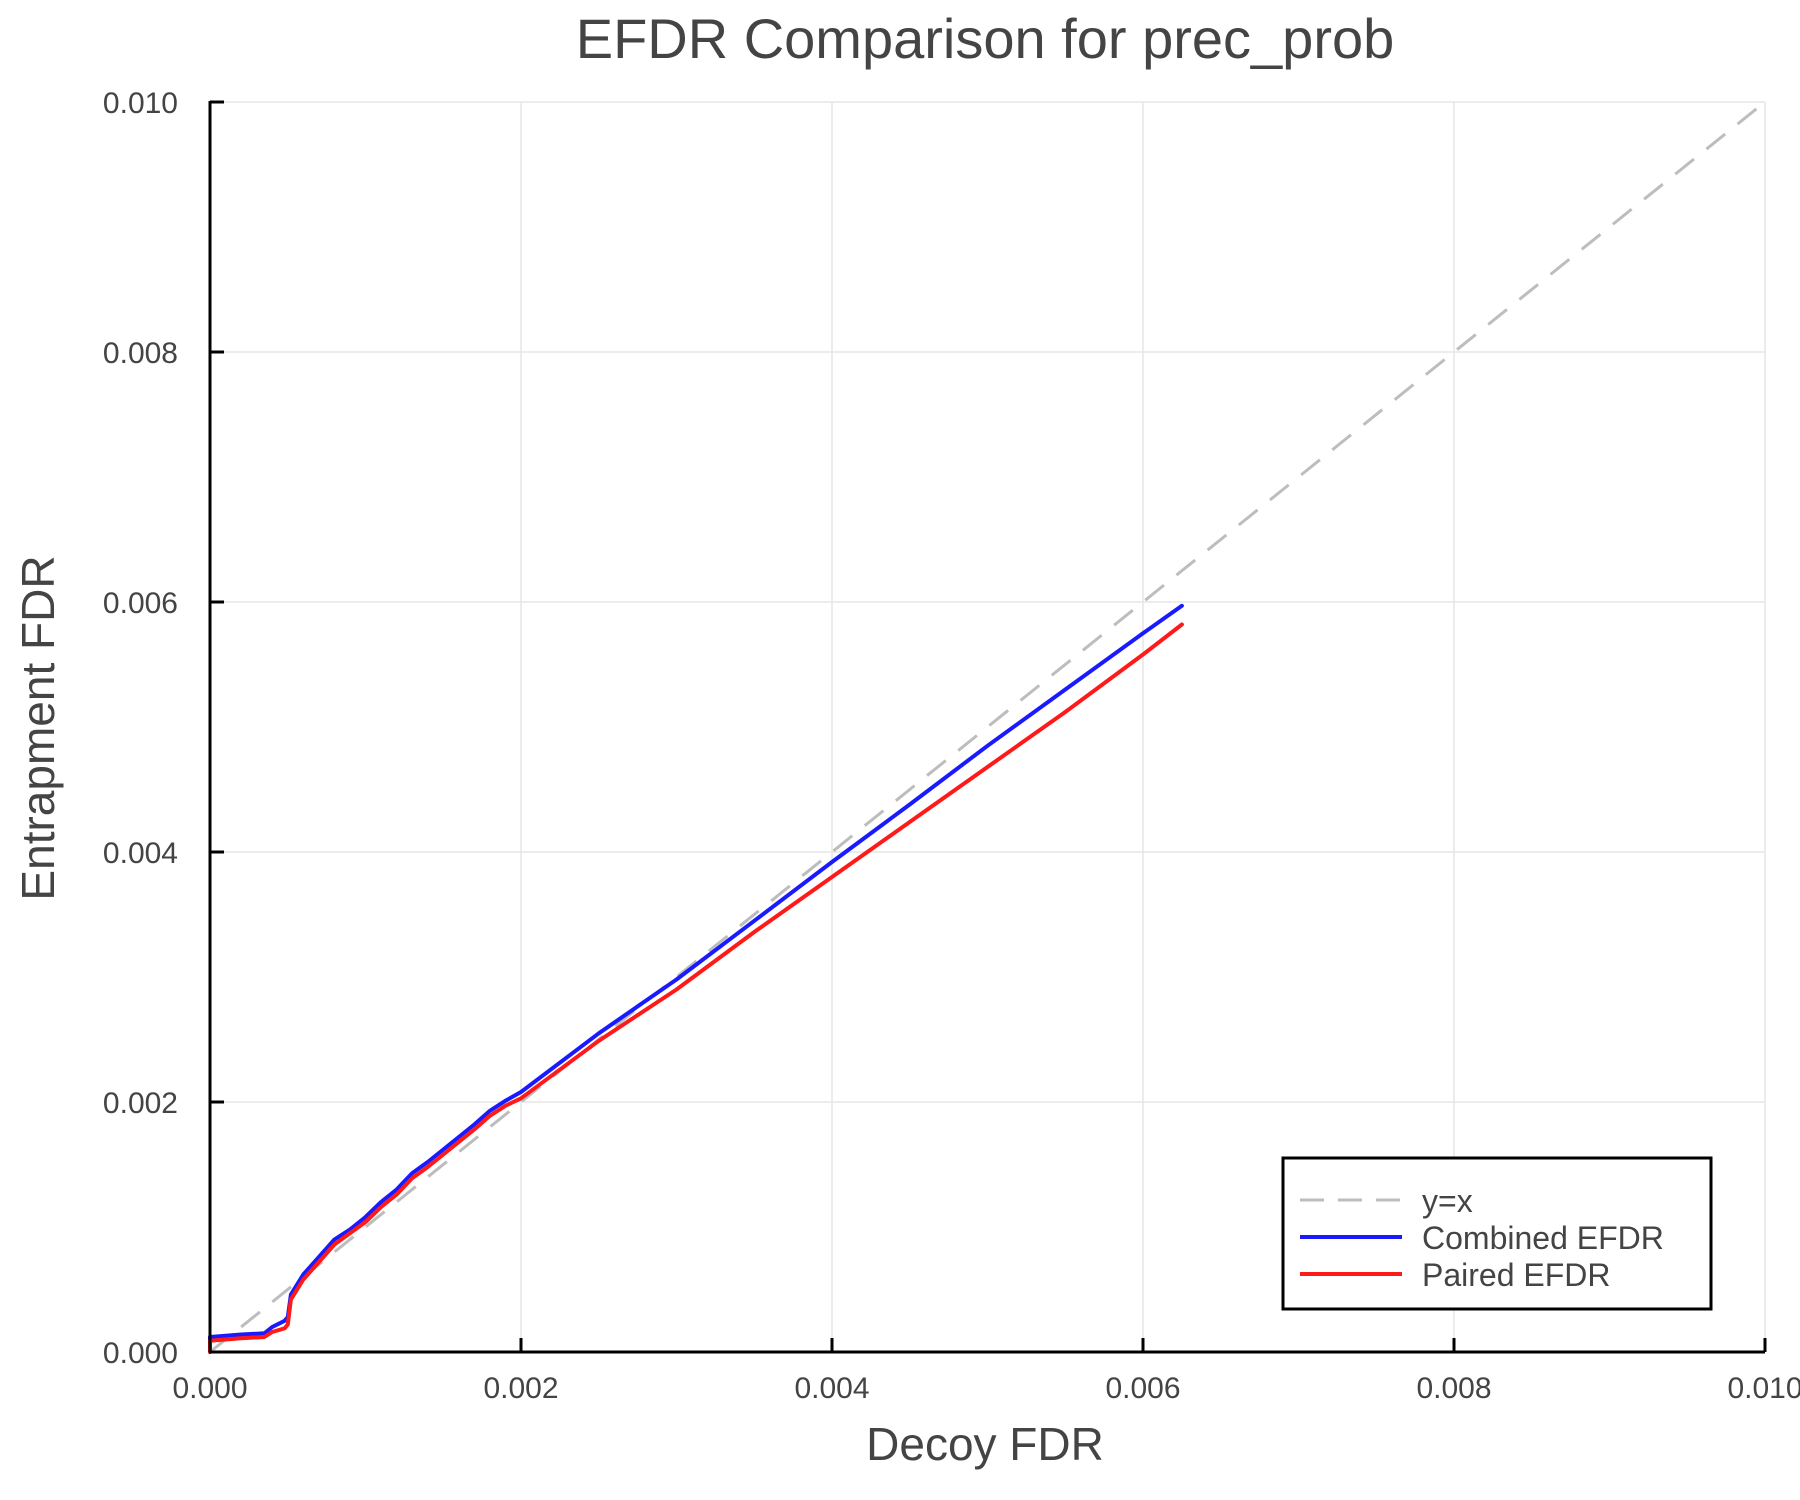  Describe the element at coordinates (1763, 1388) in the screenshot. I see `x-tick-label: 0.010` at that location.